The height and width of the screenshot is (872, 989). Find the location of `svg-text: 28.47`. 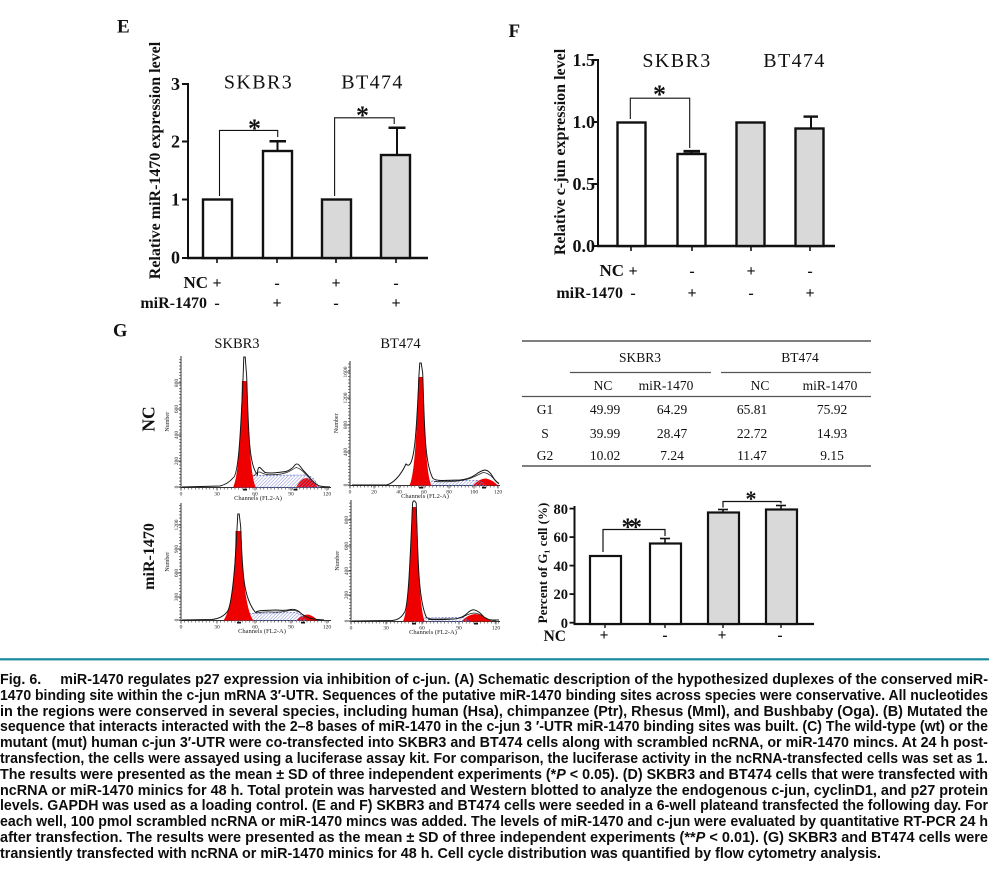

svg-text: 28.47 is located at coordinates (672, 433).